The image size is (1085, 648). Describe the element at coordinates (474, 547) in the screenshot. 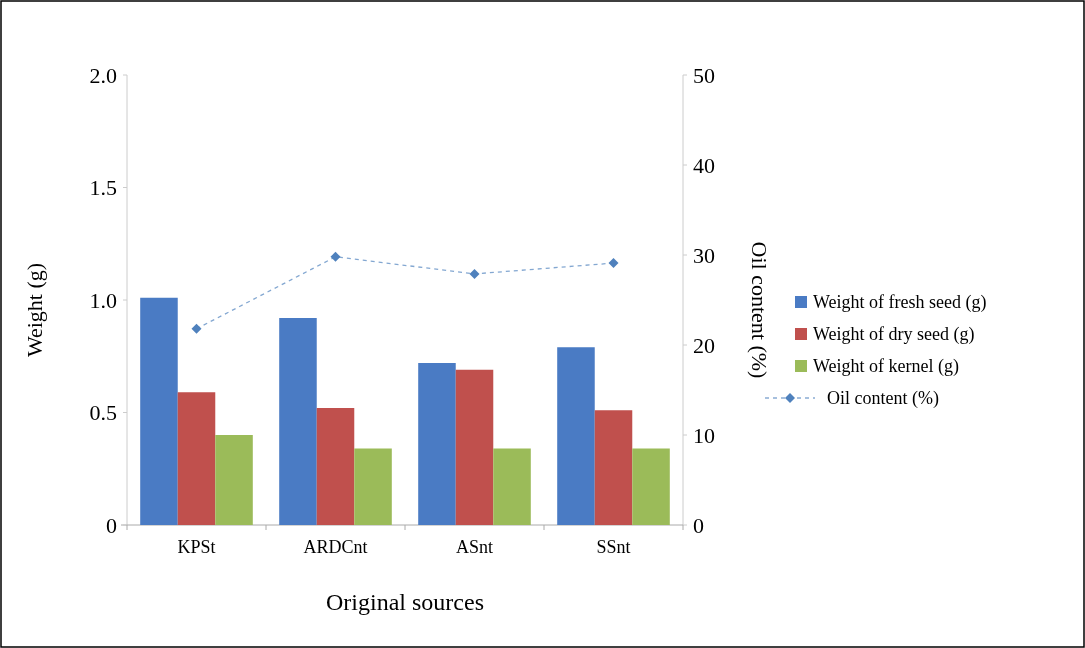

I see `x-tick-label: ASnt` at that location.